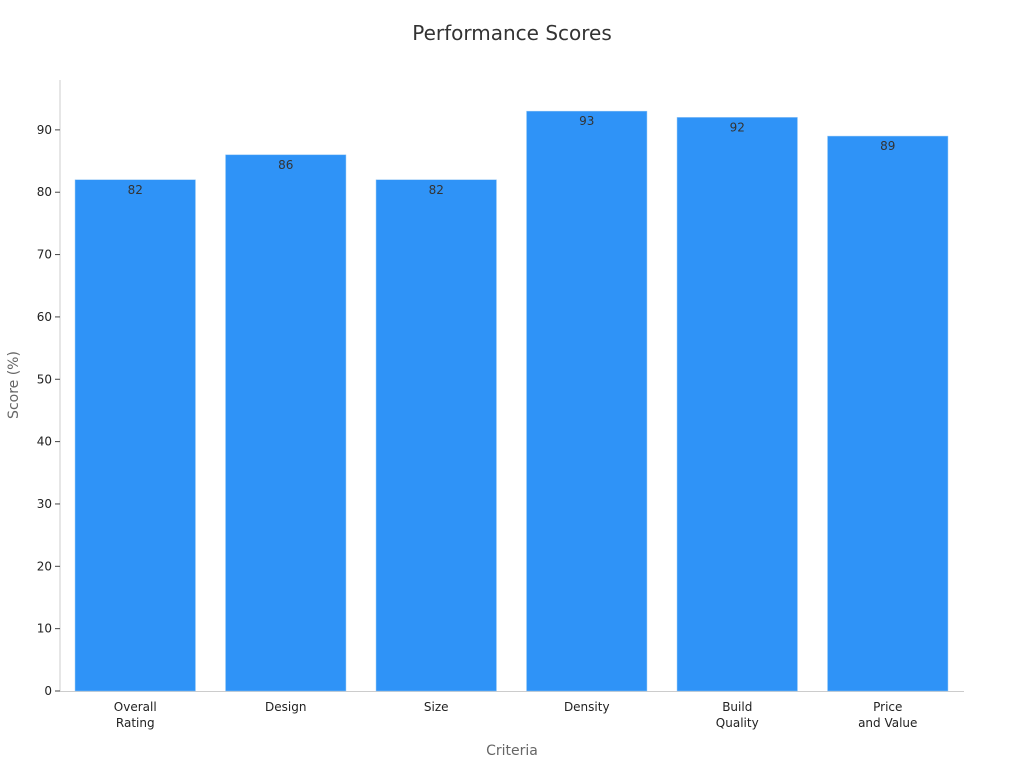 Image resolution: width=1024 pixels, height=768 pixels. What do you see at coordinates (44, 255) in the screenshot?
I see `y-tick-label: 70` at bounding box center [44, 255].